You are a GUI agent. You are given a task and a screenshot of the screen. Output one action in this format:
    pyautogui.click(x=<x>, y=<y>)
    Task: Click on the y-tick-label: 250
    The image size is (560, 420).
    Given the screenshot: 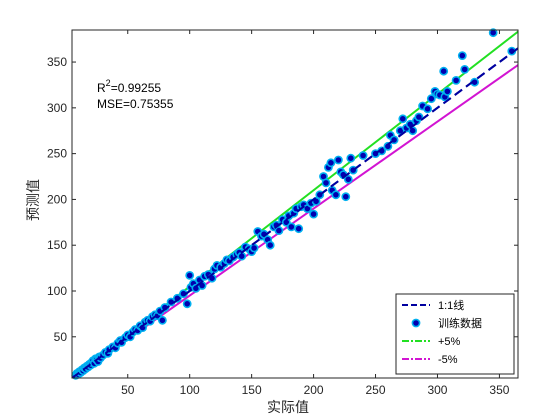 What is the action you would take?
    pyautogui.click(x=57, y=154)
    